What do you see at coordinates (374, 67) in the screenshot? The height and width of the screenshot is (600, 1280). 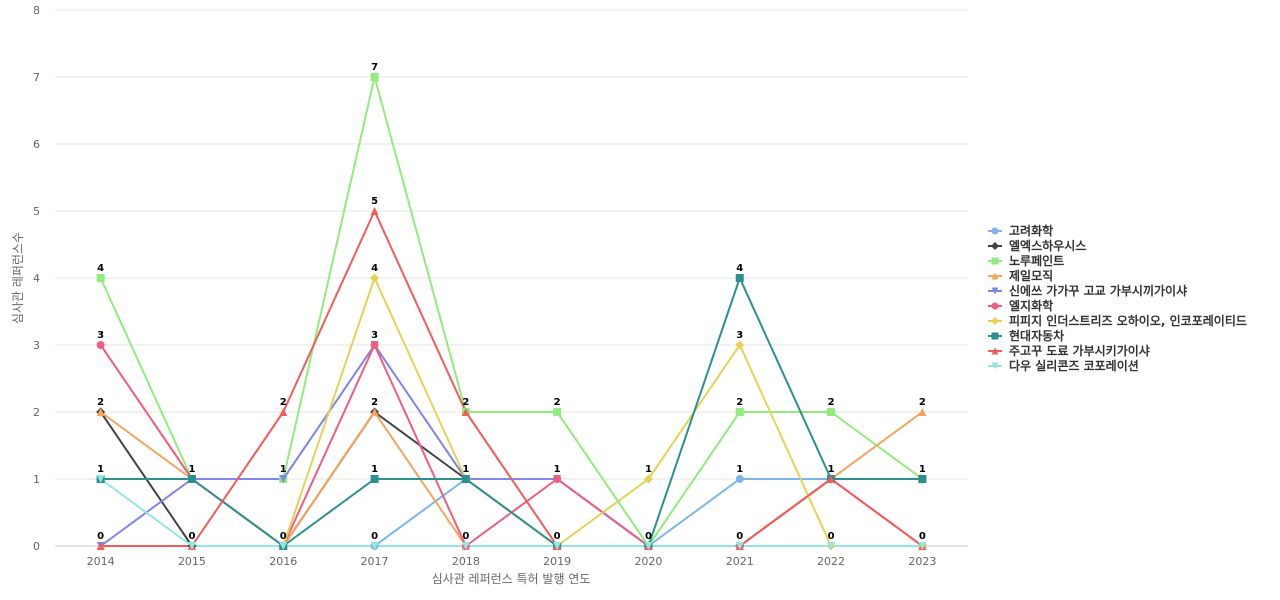 I see `data-label: 7` at bounding box center [374, 67].